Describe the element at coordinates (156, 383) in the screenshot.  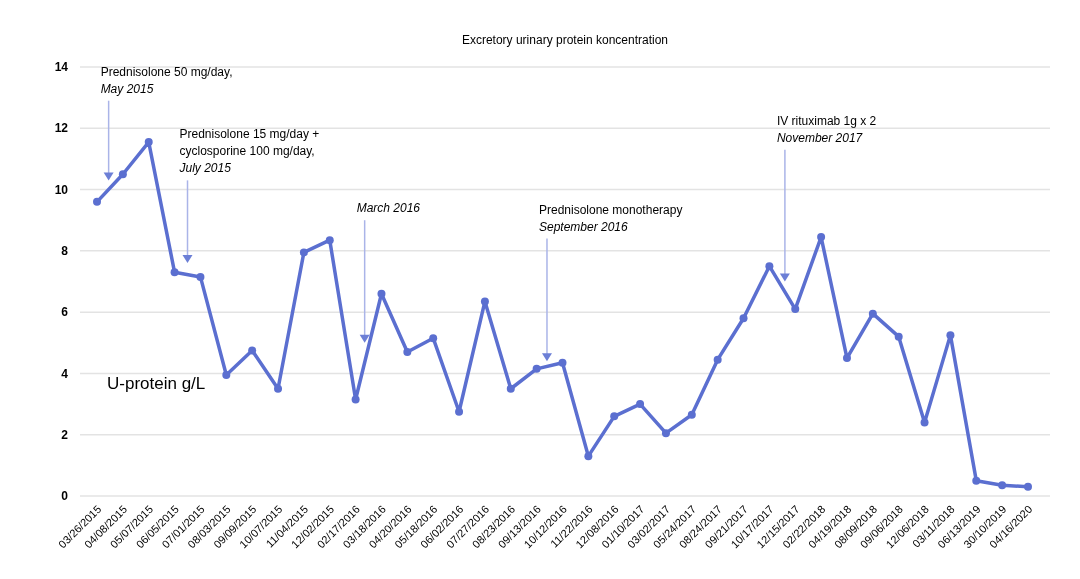
I see `y-axis-title: U-protein g/L` at that location.